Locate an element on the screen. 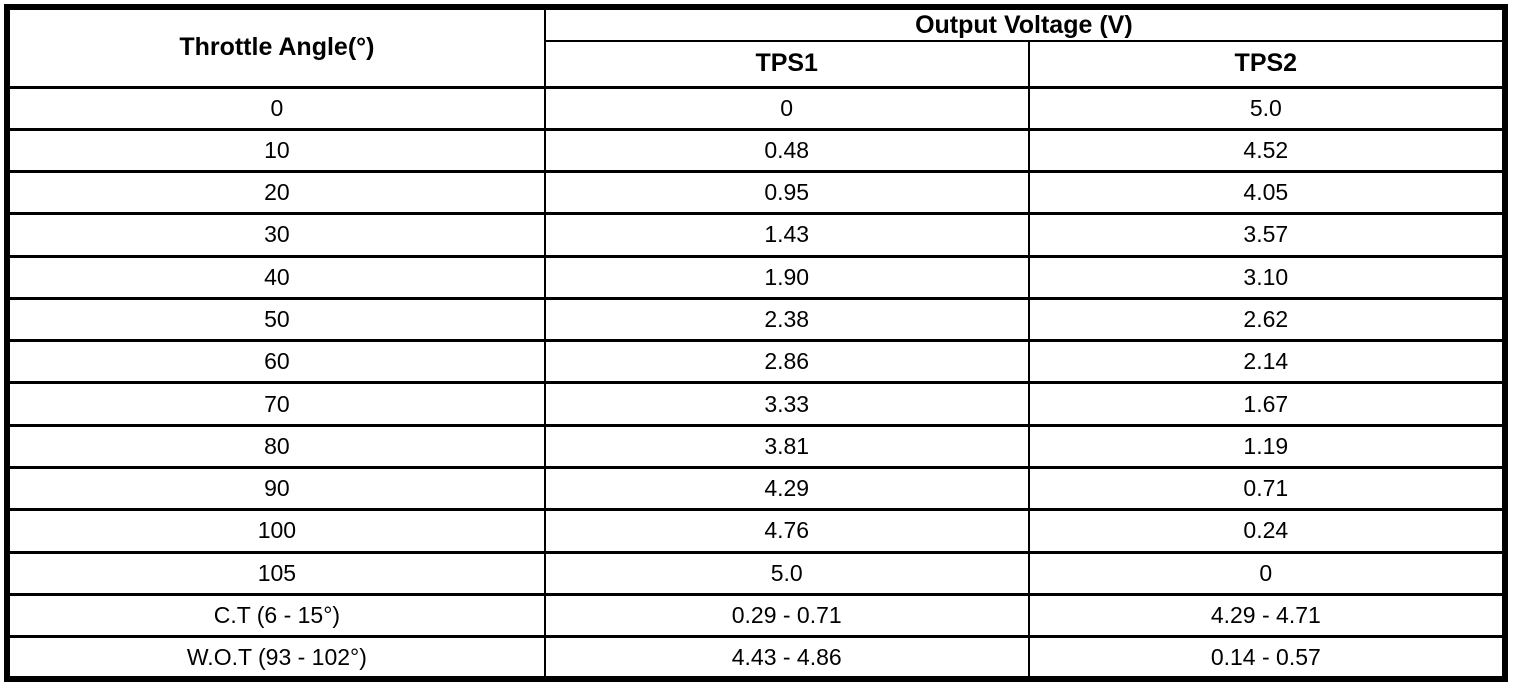 This screenshot has height=694, width=1520. throttle-angle-cell: C.T (6 - 15°) is located at coordinates (276, 615).